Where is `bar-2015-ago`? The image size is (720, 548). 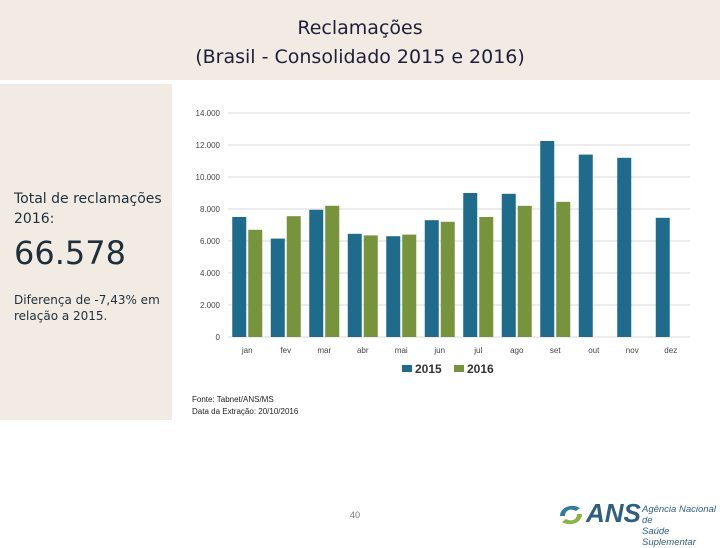
bar-2015-ago is located at coordinates (508, 265).